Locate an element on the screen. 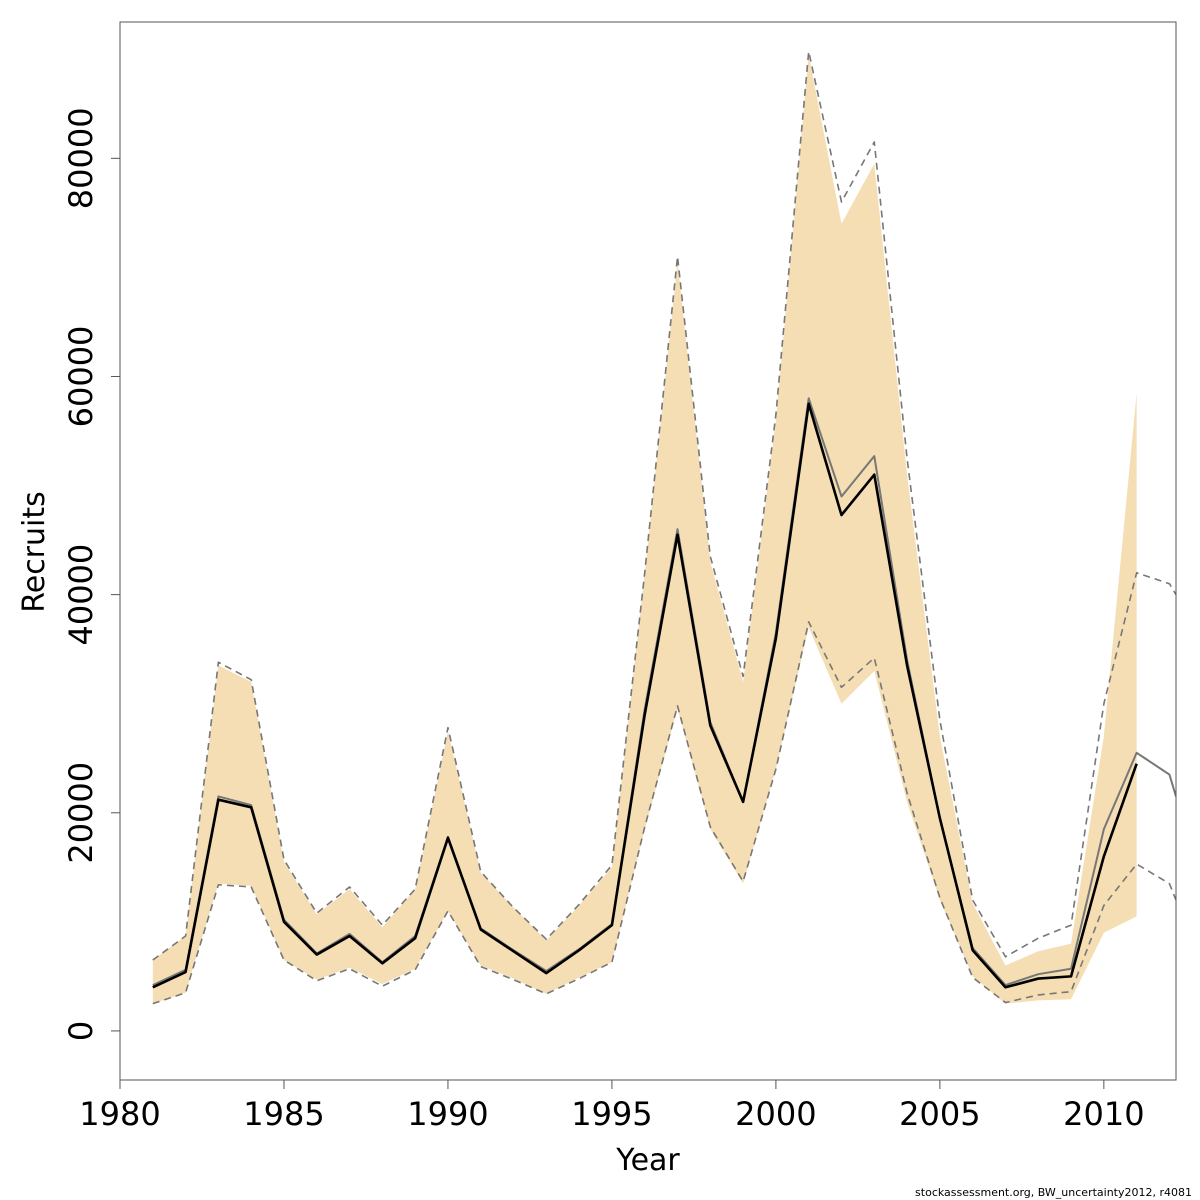 Image resolution: width=1200 pixels, height=1200 pixels. y-axis-title: Recruits is located at coordinates (34, 552).